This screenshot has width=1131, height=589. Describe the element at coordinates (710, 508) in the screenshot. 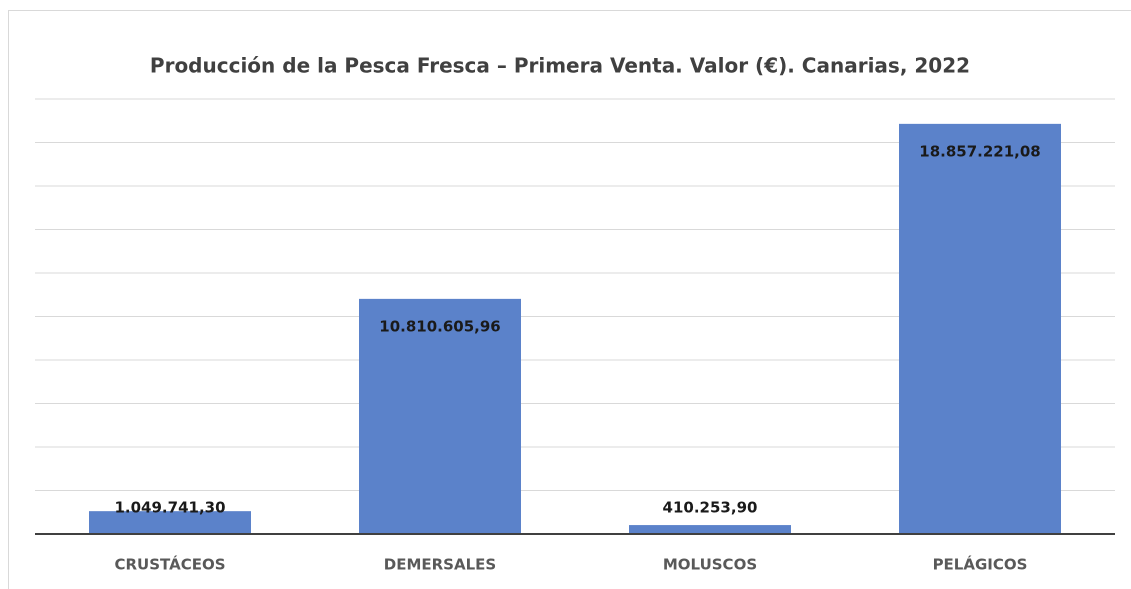

I see `data-label: 410.253,90` at that location.